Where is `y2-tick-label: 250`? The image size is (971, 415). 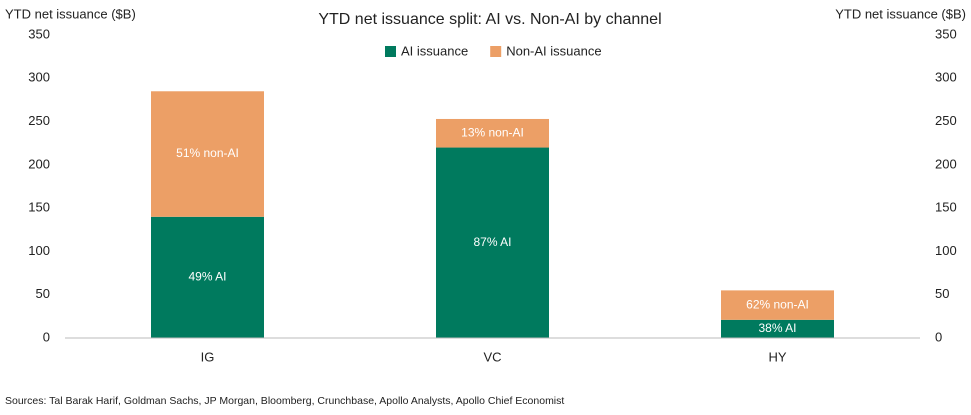
y2-tick-label: 250 is located at coordinates (946, 120).